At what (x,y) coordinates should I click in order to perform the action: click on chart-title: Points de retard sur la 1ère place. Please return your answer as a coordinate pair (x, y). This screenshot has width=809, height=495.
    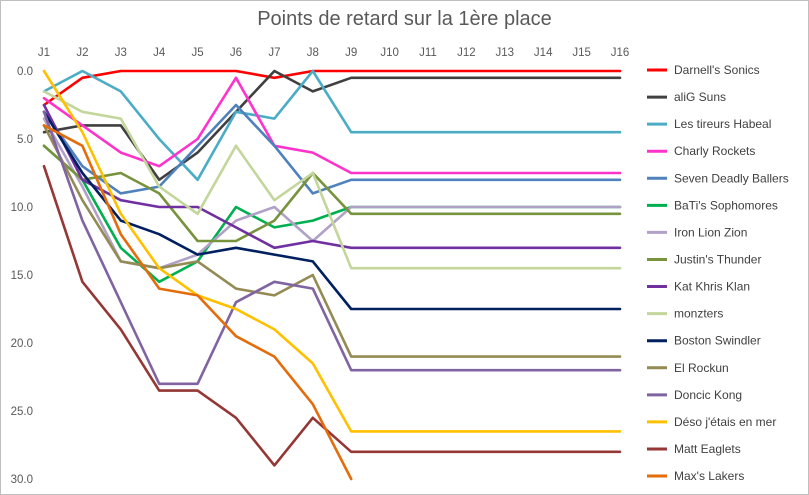
    Looking at the image, I should click on (404, 19).